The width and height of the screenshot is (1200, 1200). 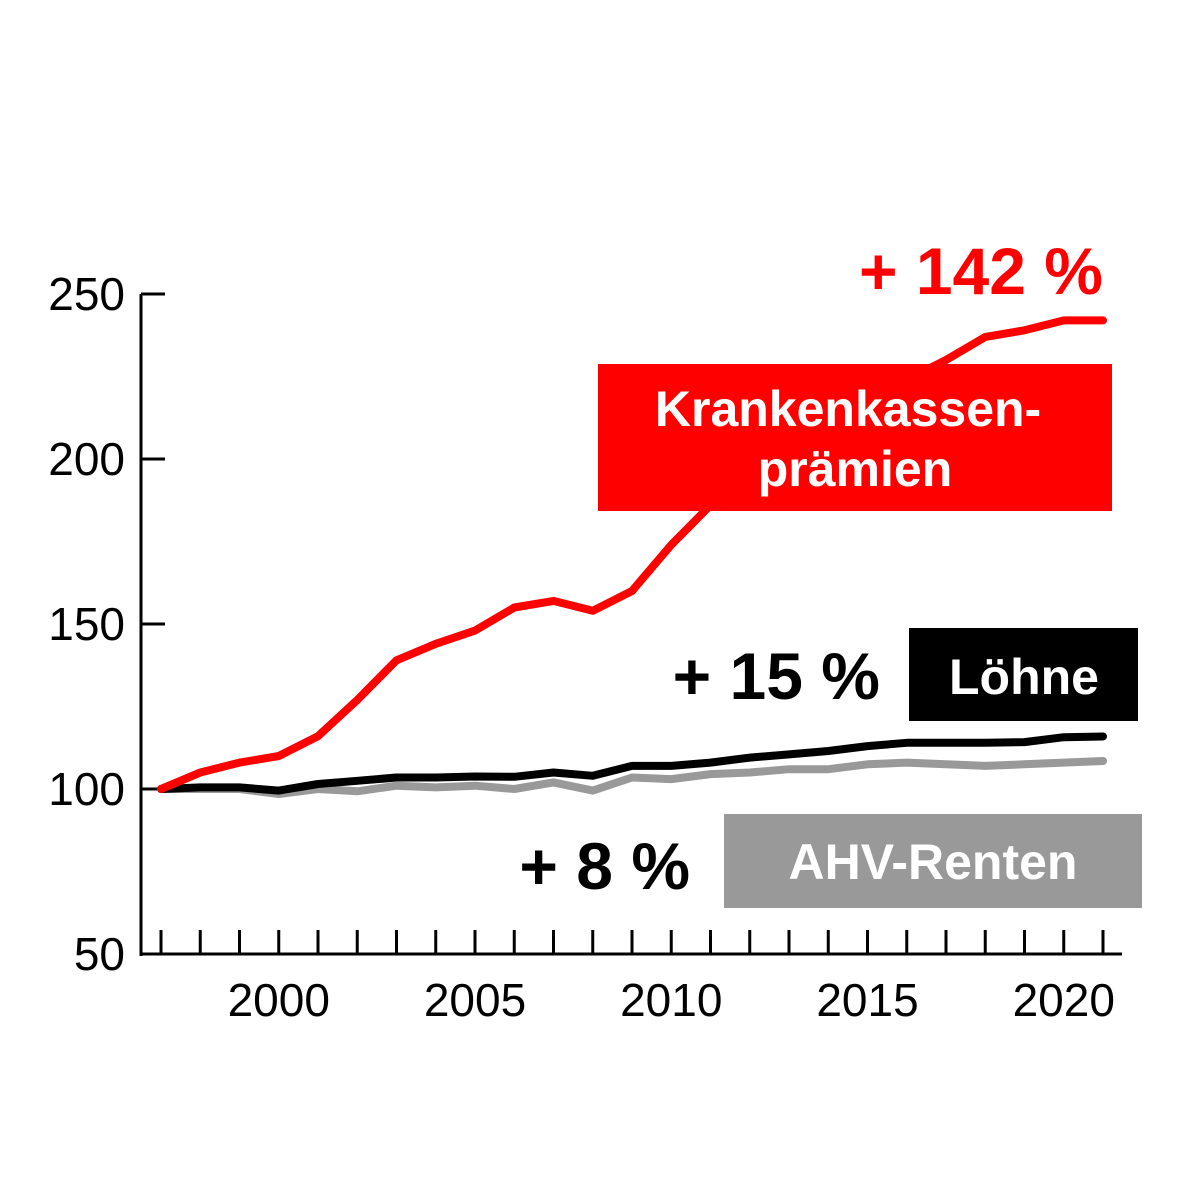 What do you see at coordinates (981, 271) in the screenshot?
I see `krankenkassen-change-label: + 142 %` at bounding box center [981, 271].